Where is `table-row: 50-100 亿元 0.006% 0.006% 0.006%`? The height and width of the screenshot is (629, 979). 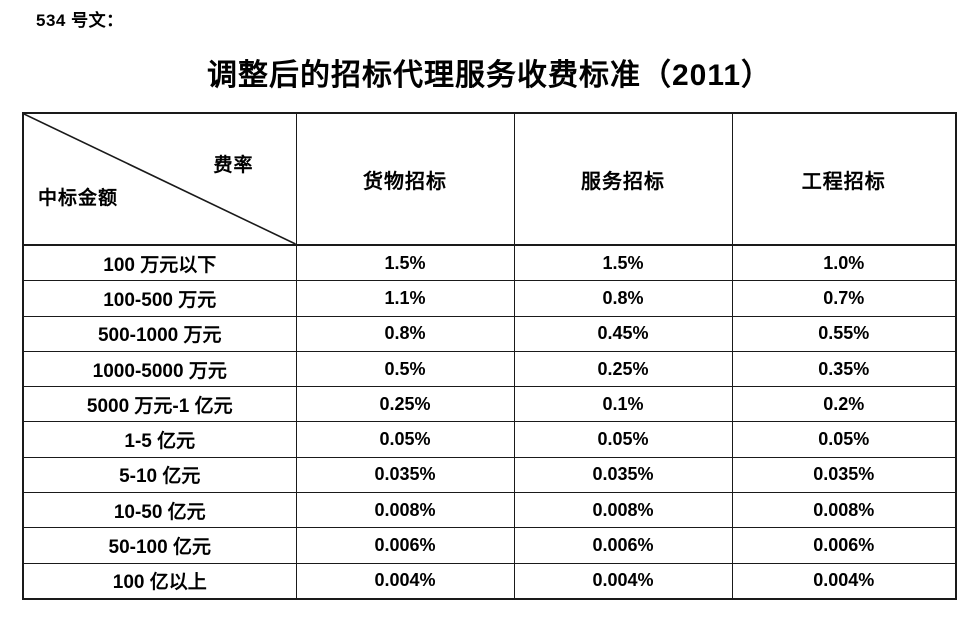 table-row: 50-100 亿元 0.006% 0.006% 0.006% is located at coordinates (489, 545).